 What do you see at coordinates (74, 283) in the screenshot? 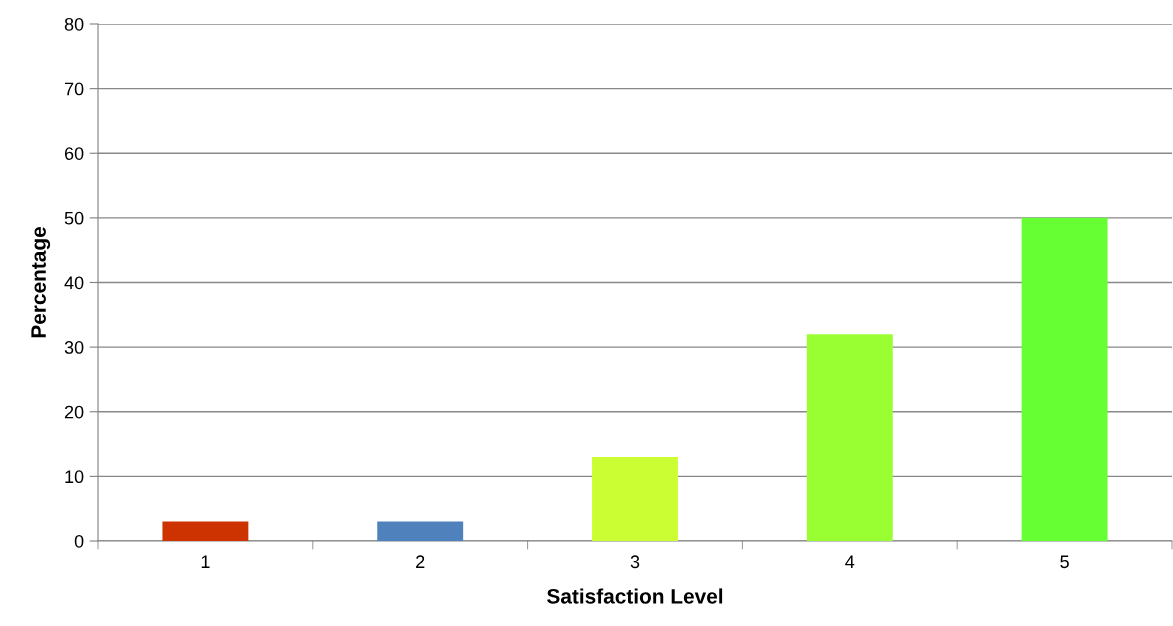
I see `y-tick-label: 40` at bounding box center [74, 283].